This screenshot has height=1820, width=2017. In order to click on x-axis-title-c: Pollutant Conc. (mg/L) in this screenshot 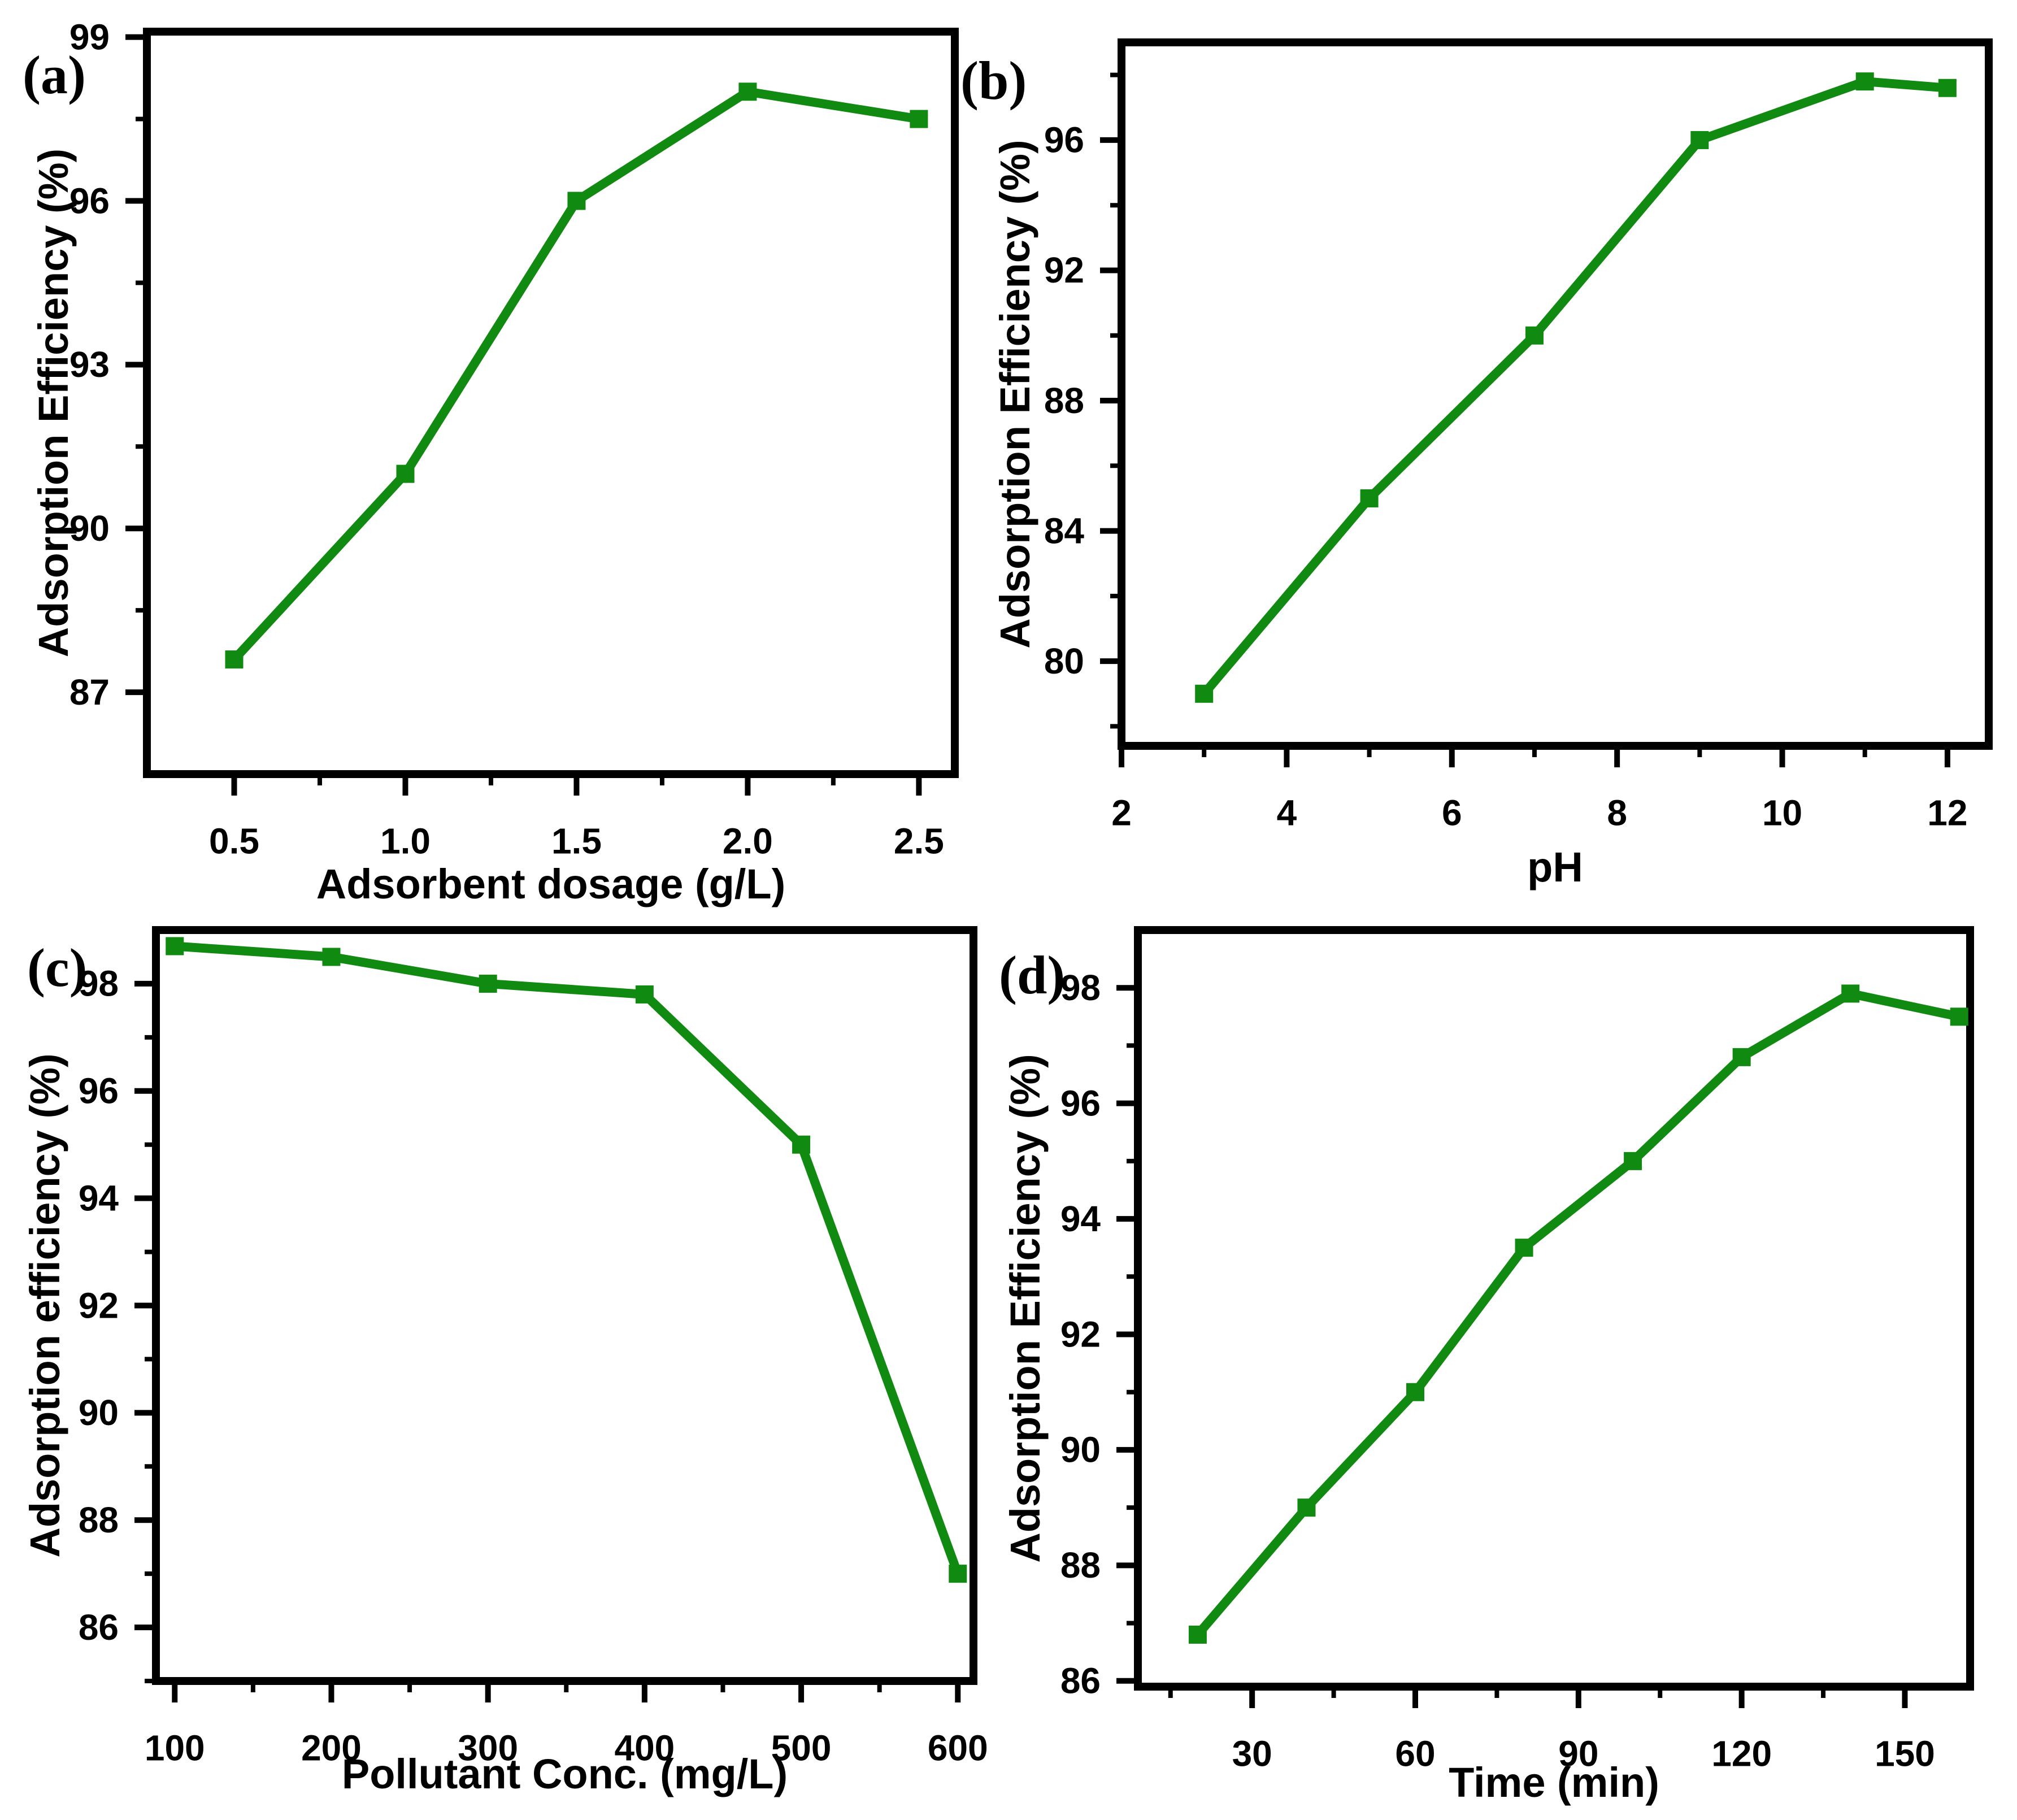, I will do `click(565, 1773)`.